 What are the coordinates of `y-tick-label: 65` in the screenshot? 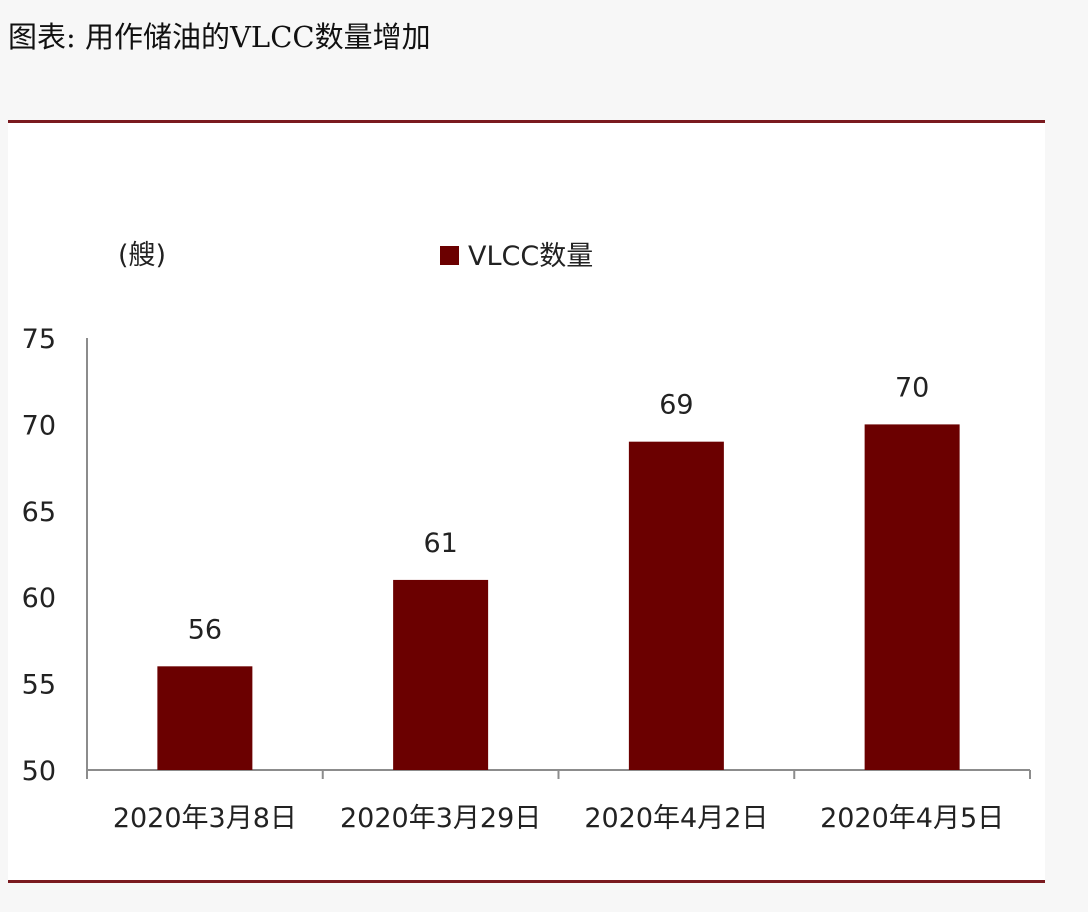 It's located at (39, 512).